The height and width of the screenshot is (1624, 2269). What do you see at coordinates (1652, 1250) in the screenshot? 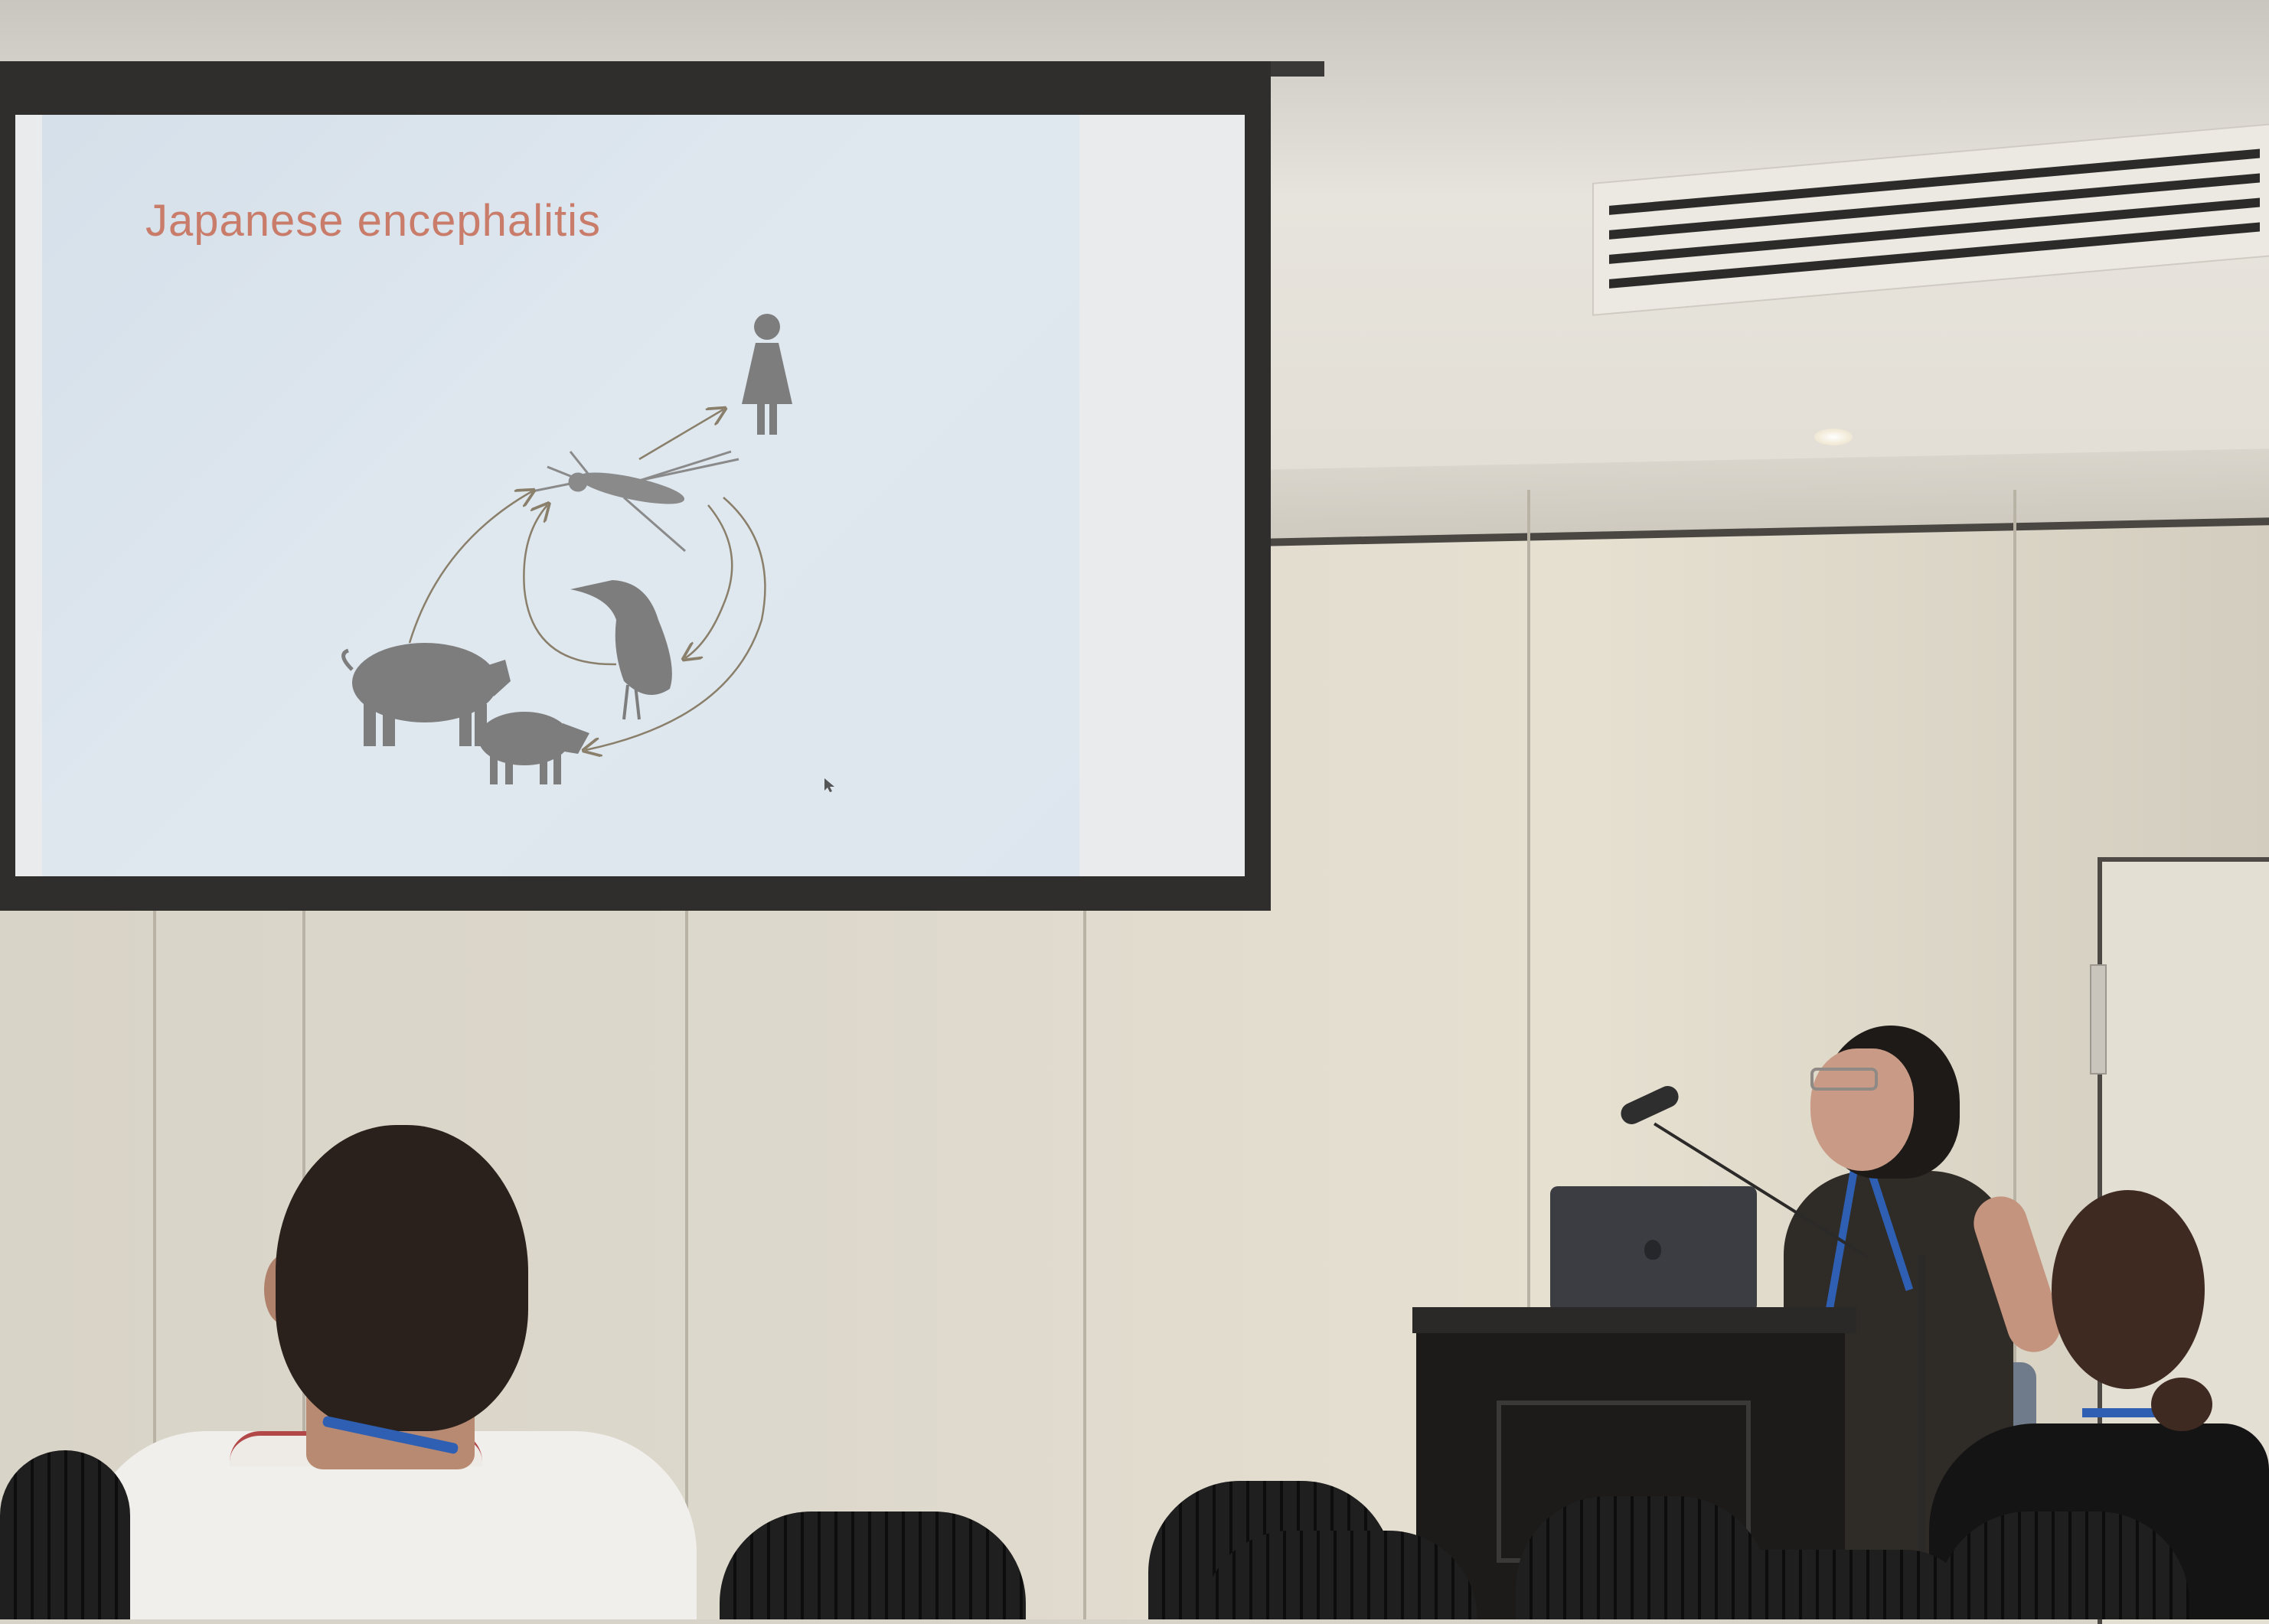
I see `laptop-logo` at bounding box center [1652, 1250].